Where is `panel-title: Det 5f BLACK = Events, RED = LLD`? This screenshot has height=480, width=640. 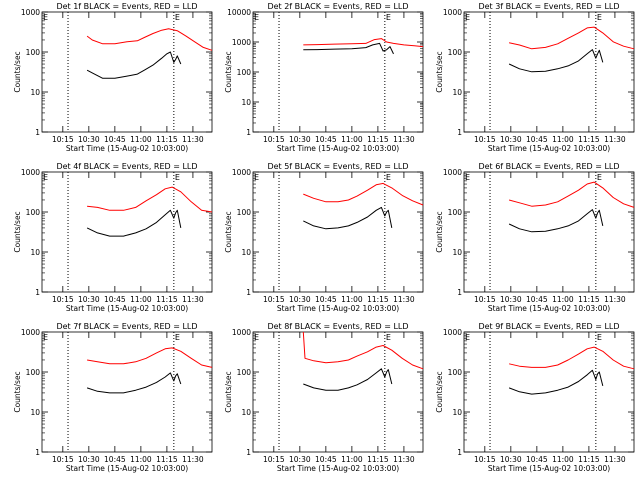
panel-title: Det 5f BLACK = Events, RED = LLD is located at coordinates (337, 166).